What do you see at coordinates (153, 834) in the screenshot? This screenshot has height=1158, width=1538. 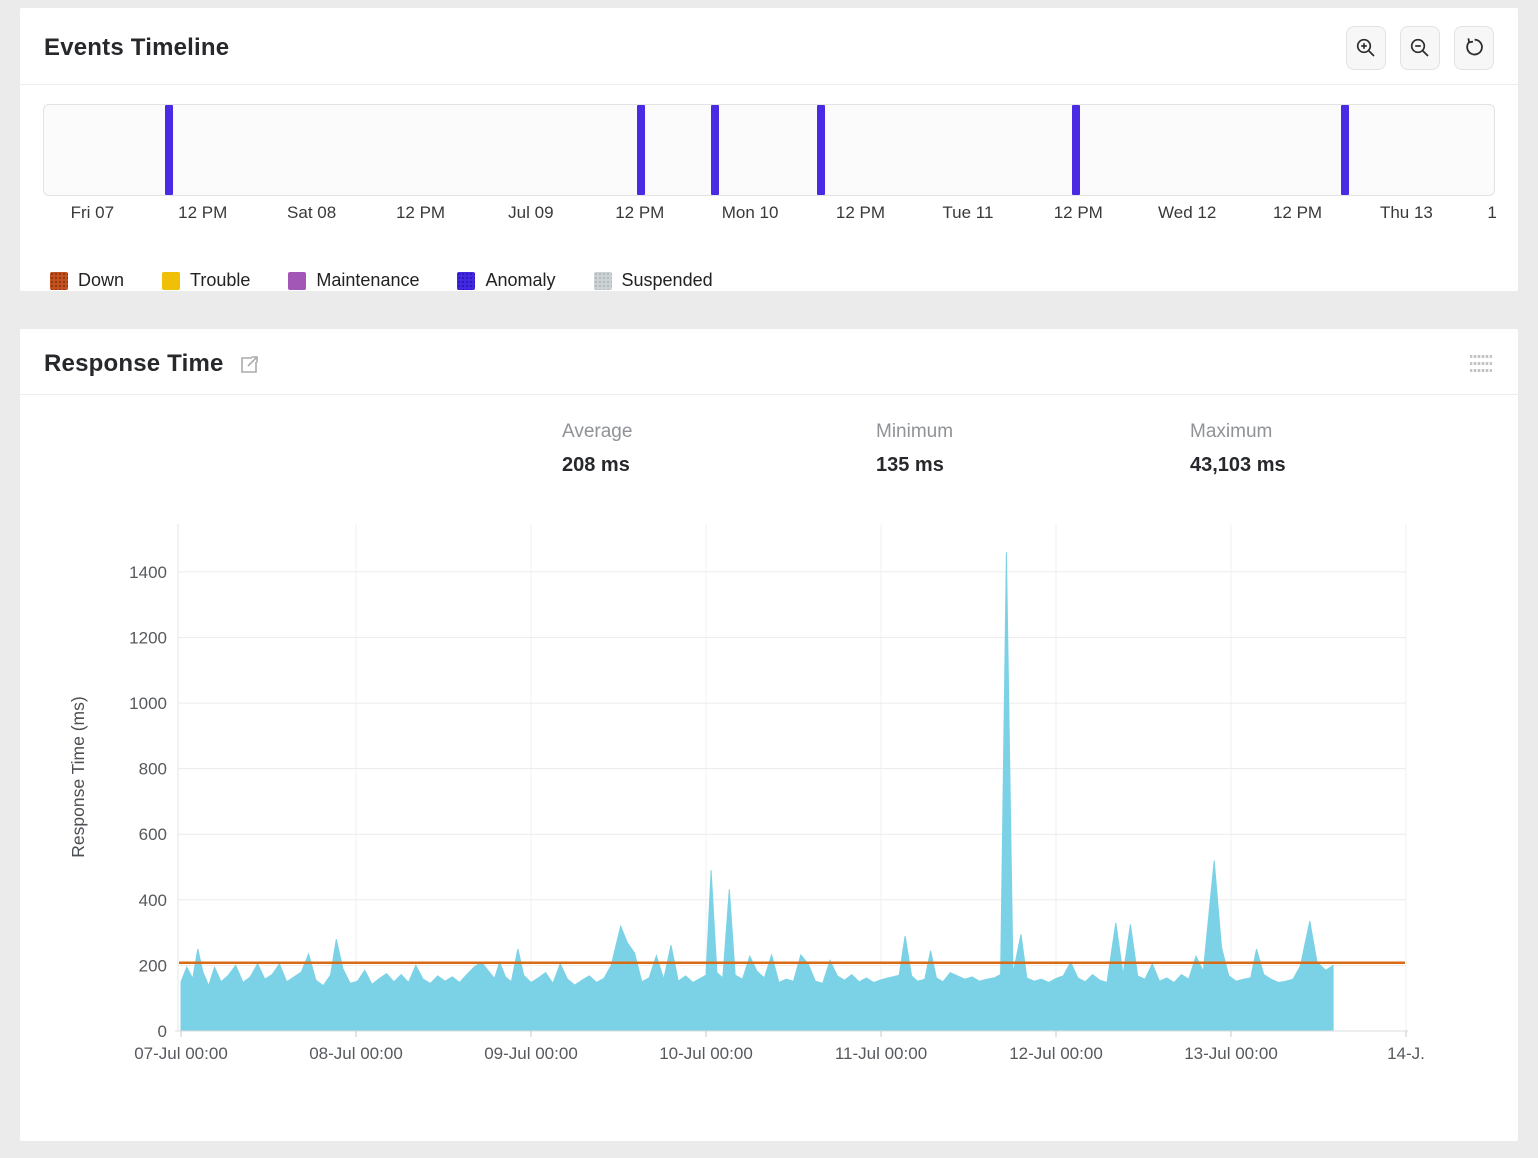 I see `y-axis-tick-label: 600` at bounding box center [153, 834].